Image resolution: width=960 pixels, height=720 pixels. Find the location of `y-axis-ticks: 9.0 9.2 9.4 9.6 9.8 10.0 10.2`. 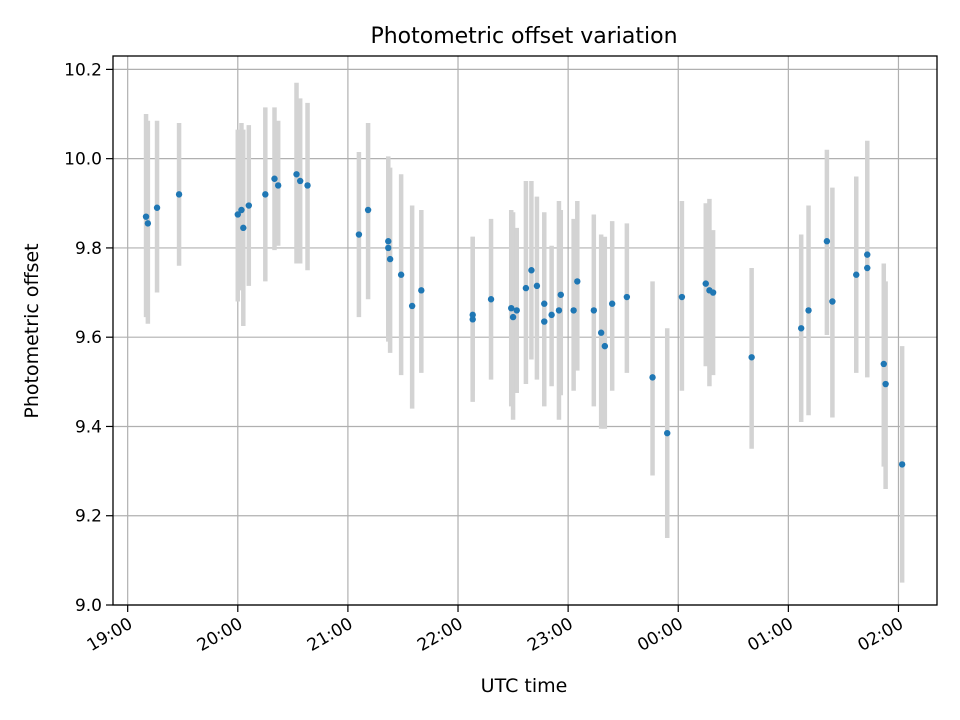

y-axis-ticks: 9.0 9.2 9.4 9.6 9.8 10.0 10.2 is located at coordinates (88, 338).